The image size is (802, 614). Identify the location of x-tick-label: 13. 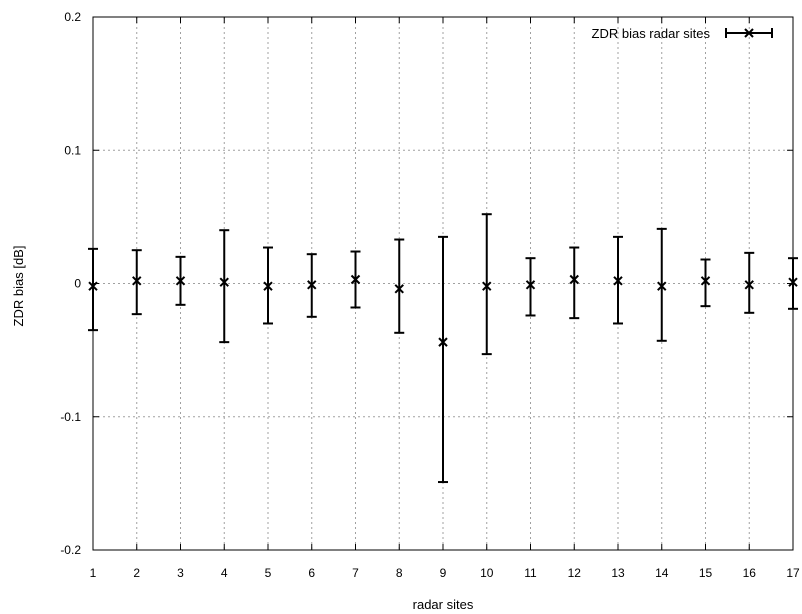
(618, 573).